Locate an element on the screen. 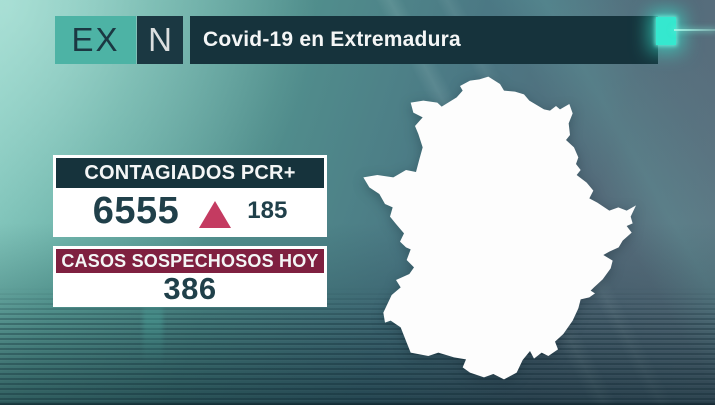  stat-pcr-header: CONTAGIADOS PCR+ is located at coordinates (190, 173).